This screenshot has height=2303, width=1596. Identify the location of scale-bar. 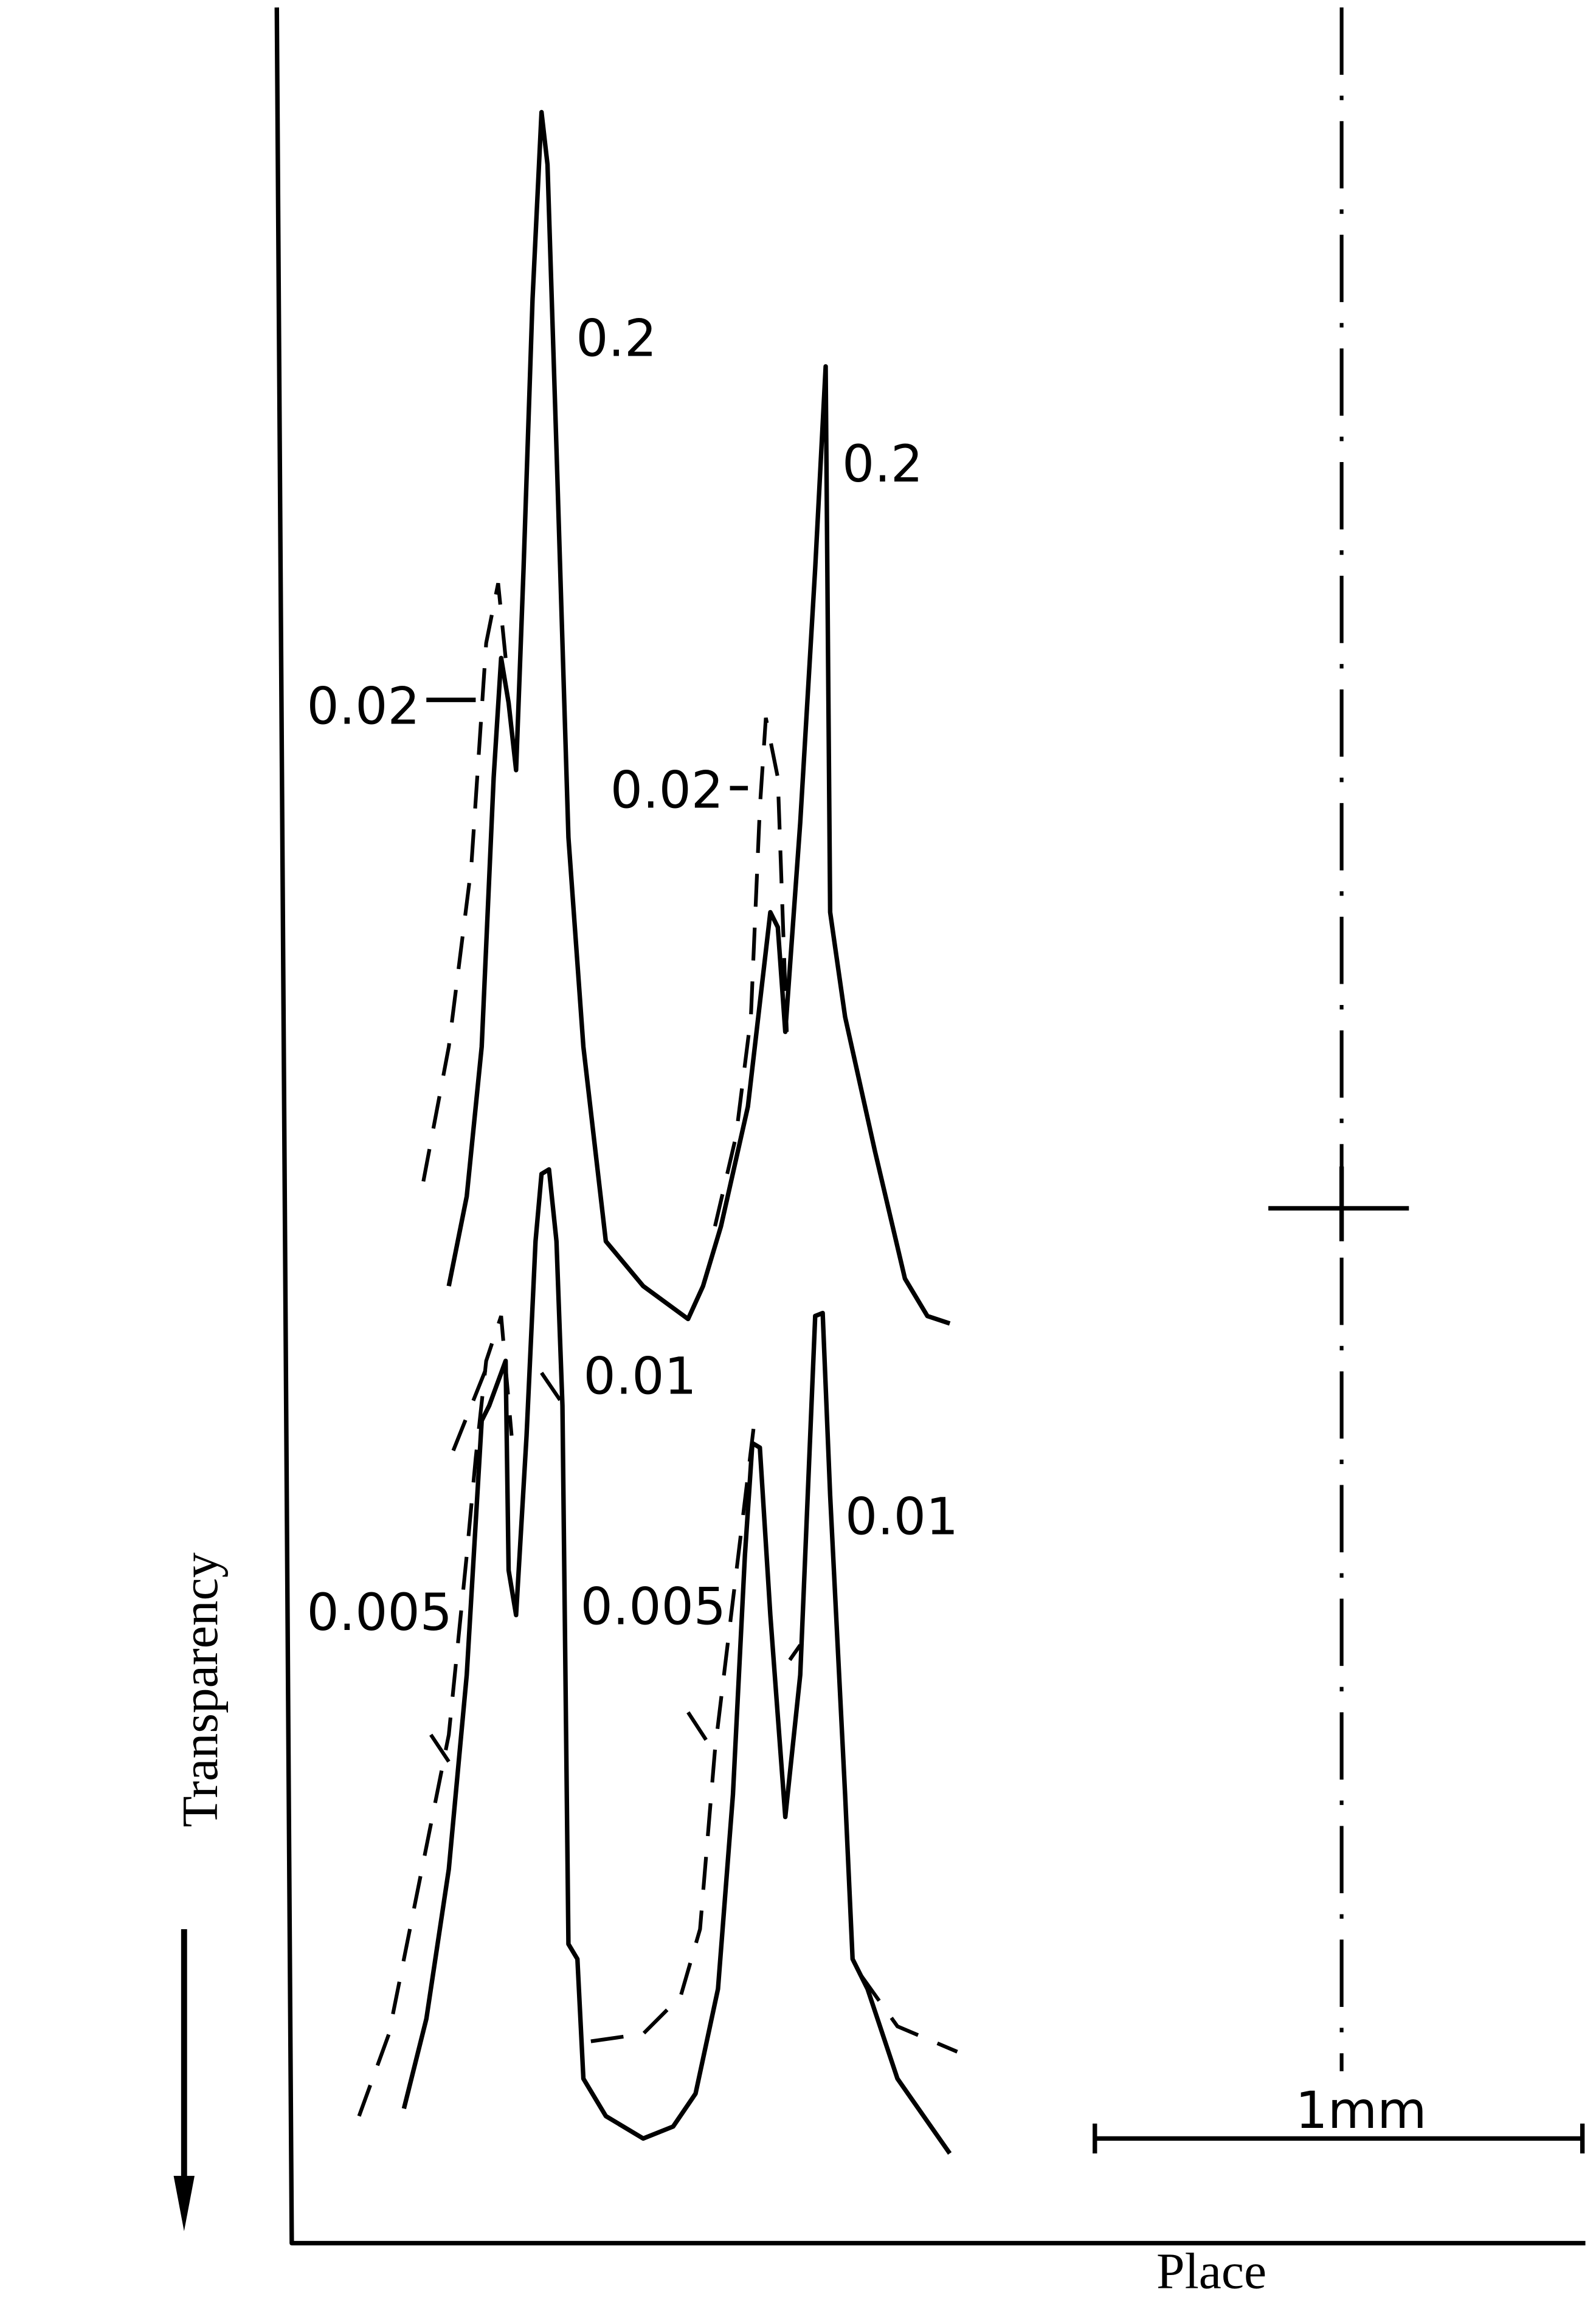
(1339, 2138).